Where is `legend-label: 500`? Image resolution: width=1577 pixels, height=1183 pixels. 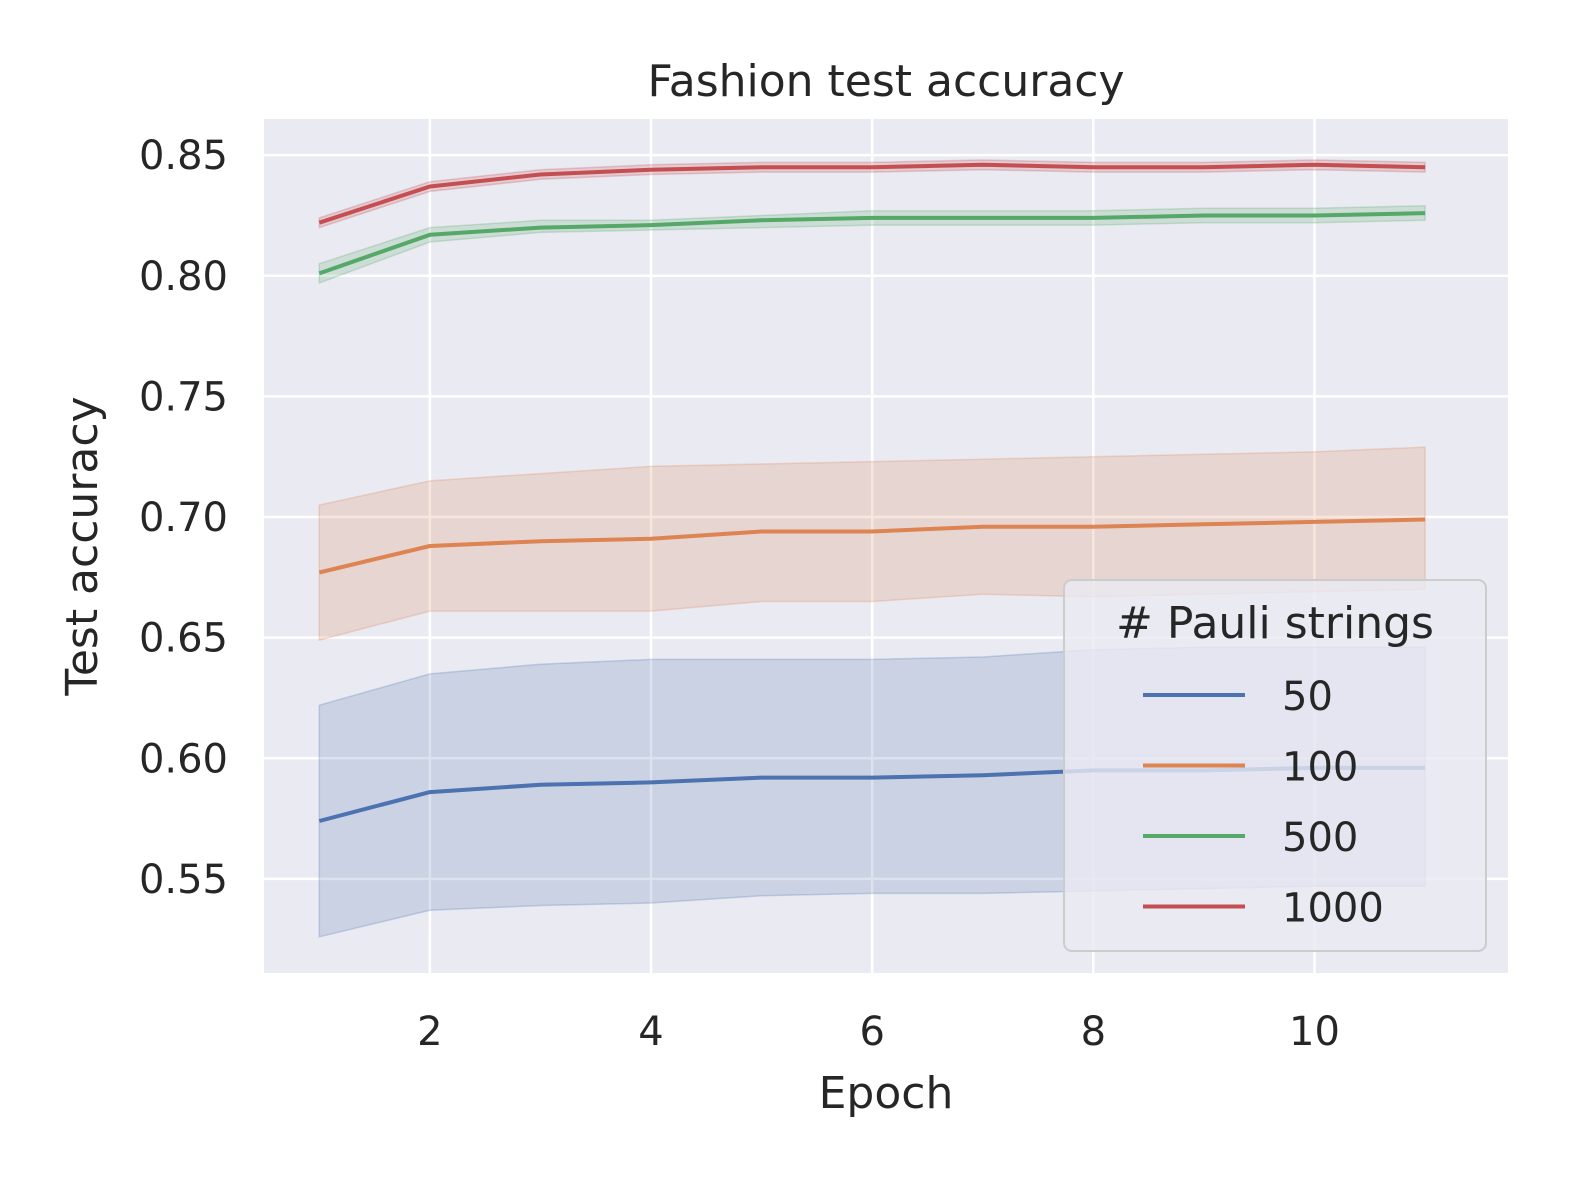 legend-label: 500 is located at coordinates (1320, 838).